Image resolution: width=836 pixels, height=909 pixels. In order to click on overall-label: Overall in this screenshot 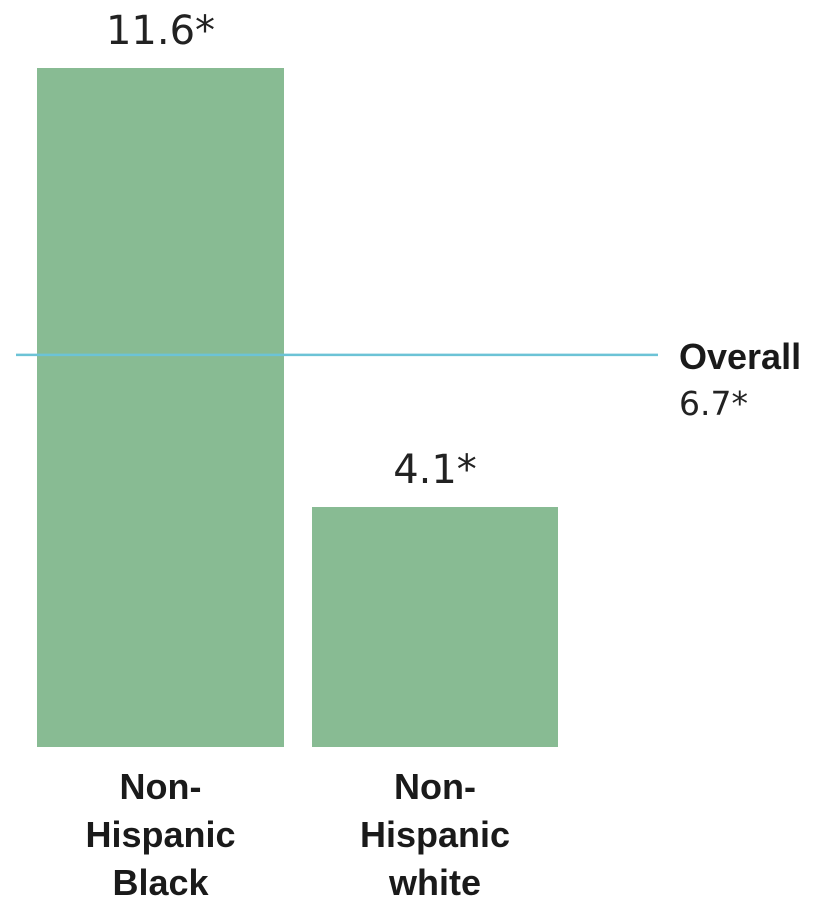, I will do `click(740, 356)`.